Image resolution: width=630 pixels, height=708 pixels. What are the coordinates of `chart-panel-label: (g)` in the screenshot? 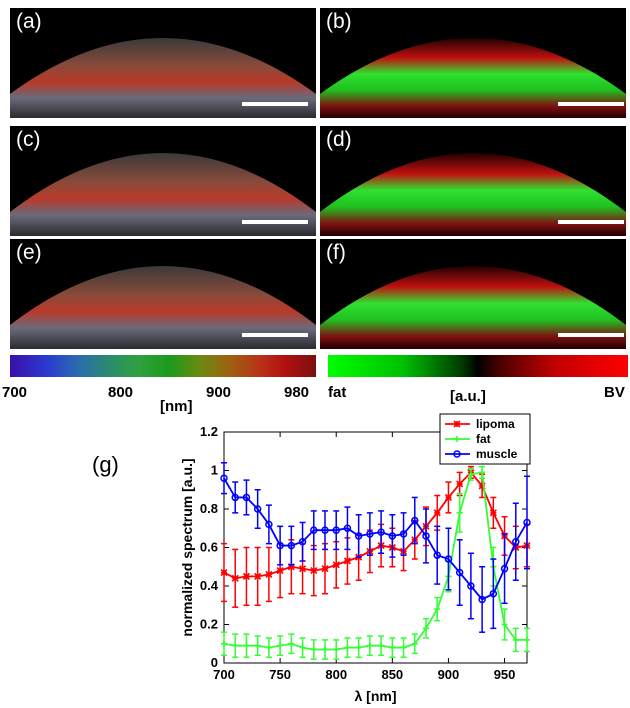 It's located at (105, 464).